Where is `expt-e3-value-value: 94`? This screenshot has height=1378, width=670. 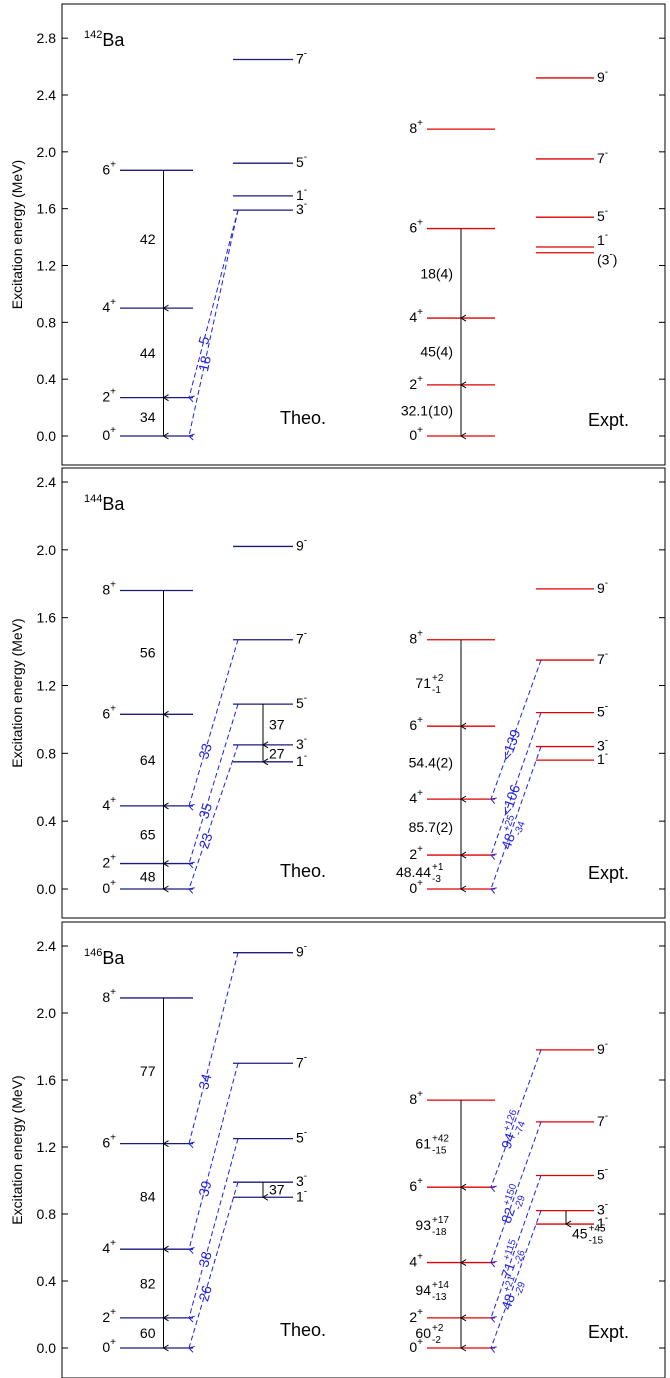 expt-e3-value-value: 94 is located at coordinates (508, 1141).